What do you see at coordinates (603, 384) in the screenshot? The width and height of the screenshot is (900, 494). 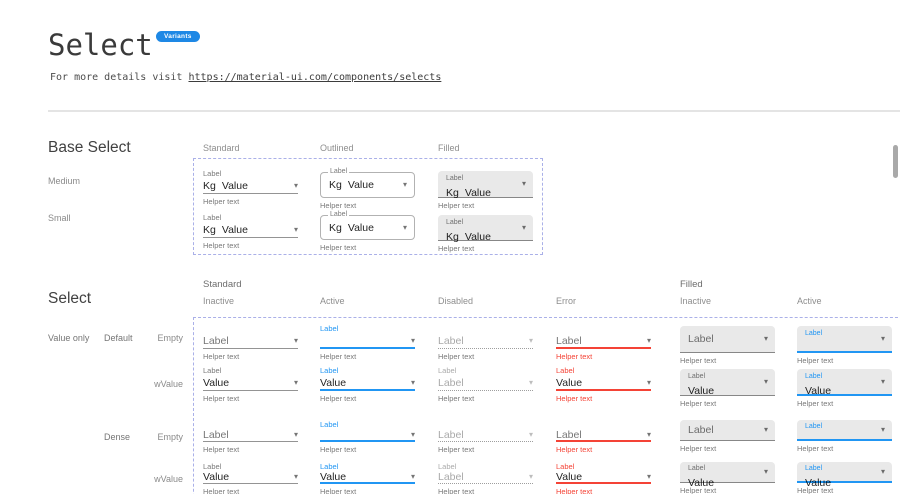 I see `select-standard-error-wvalue: Label Value ▾ Helper text` at bounding box center [603, 384].